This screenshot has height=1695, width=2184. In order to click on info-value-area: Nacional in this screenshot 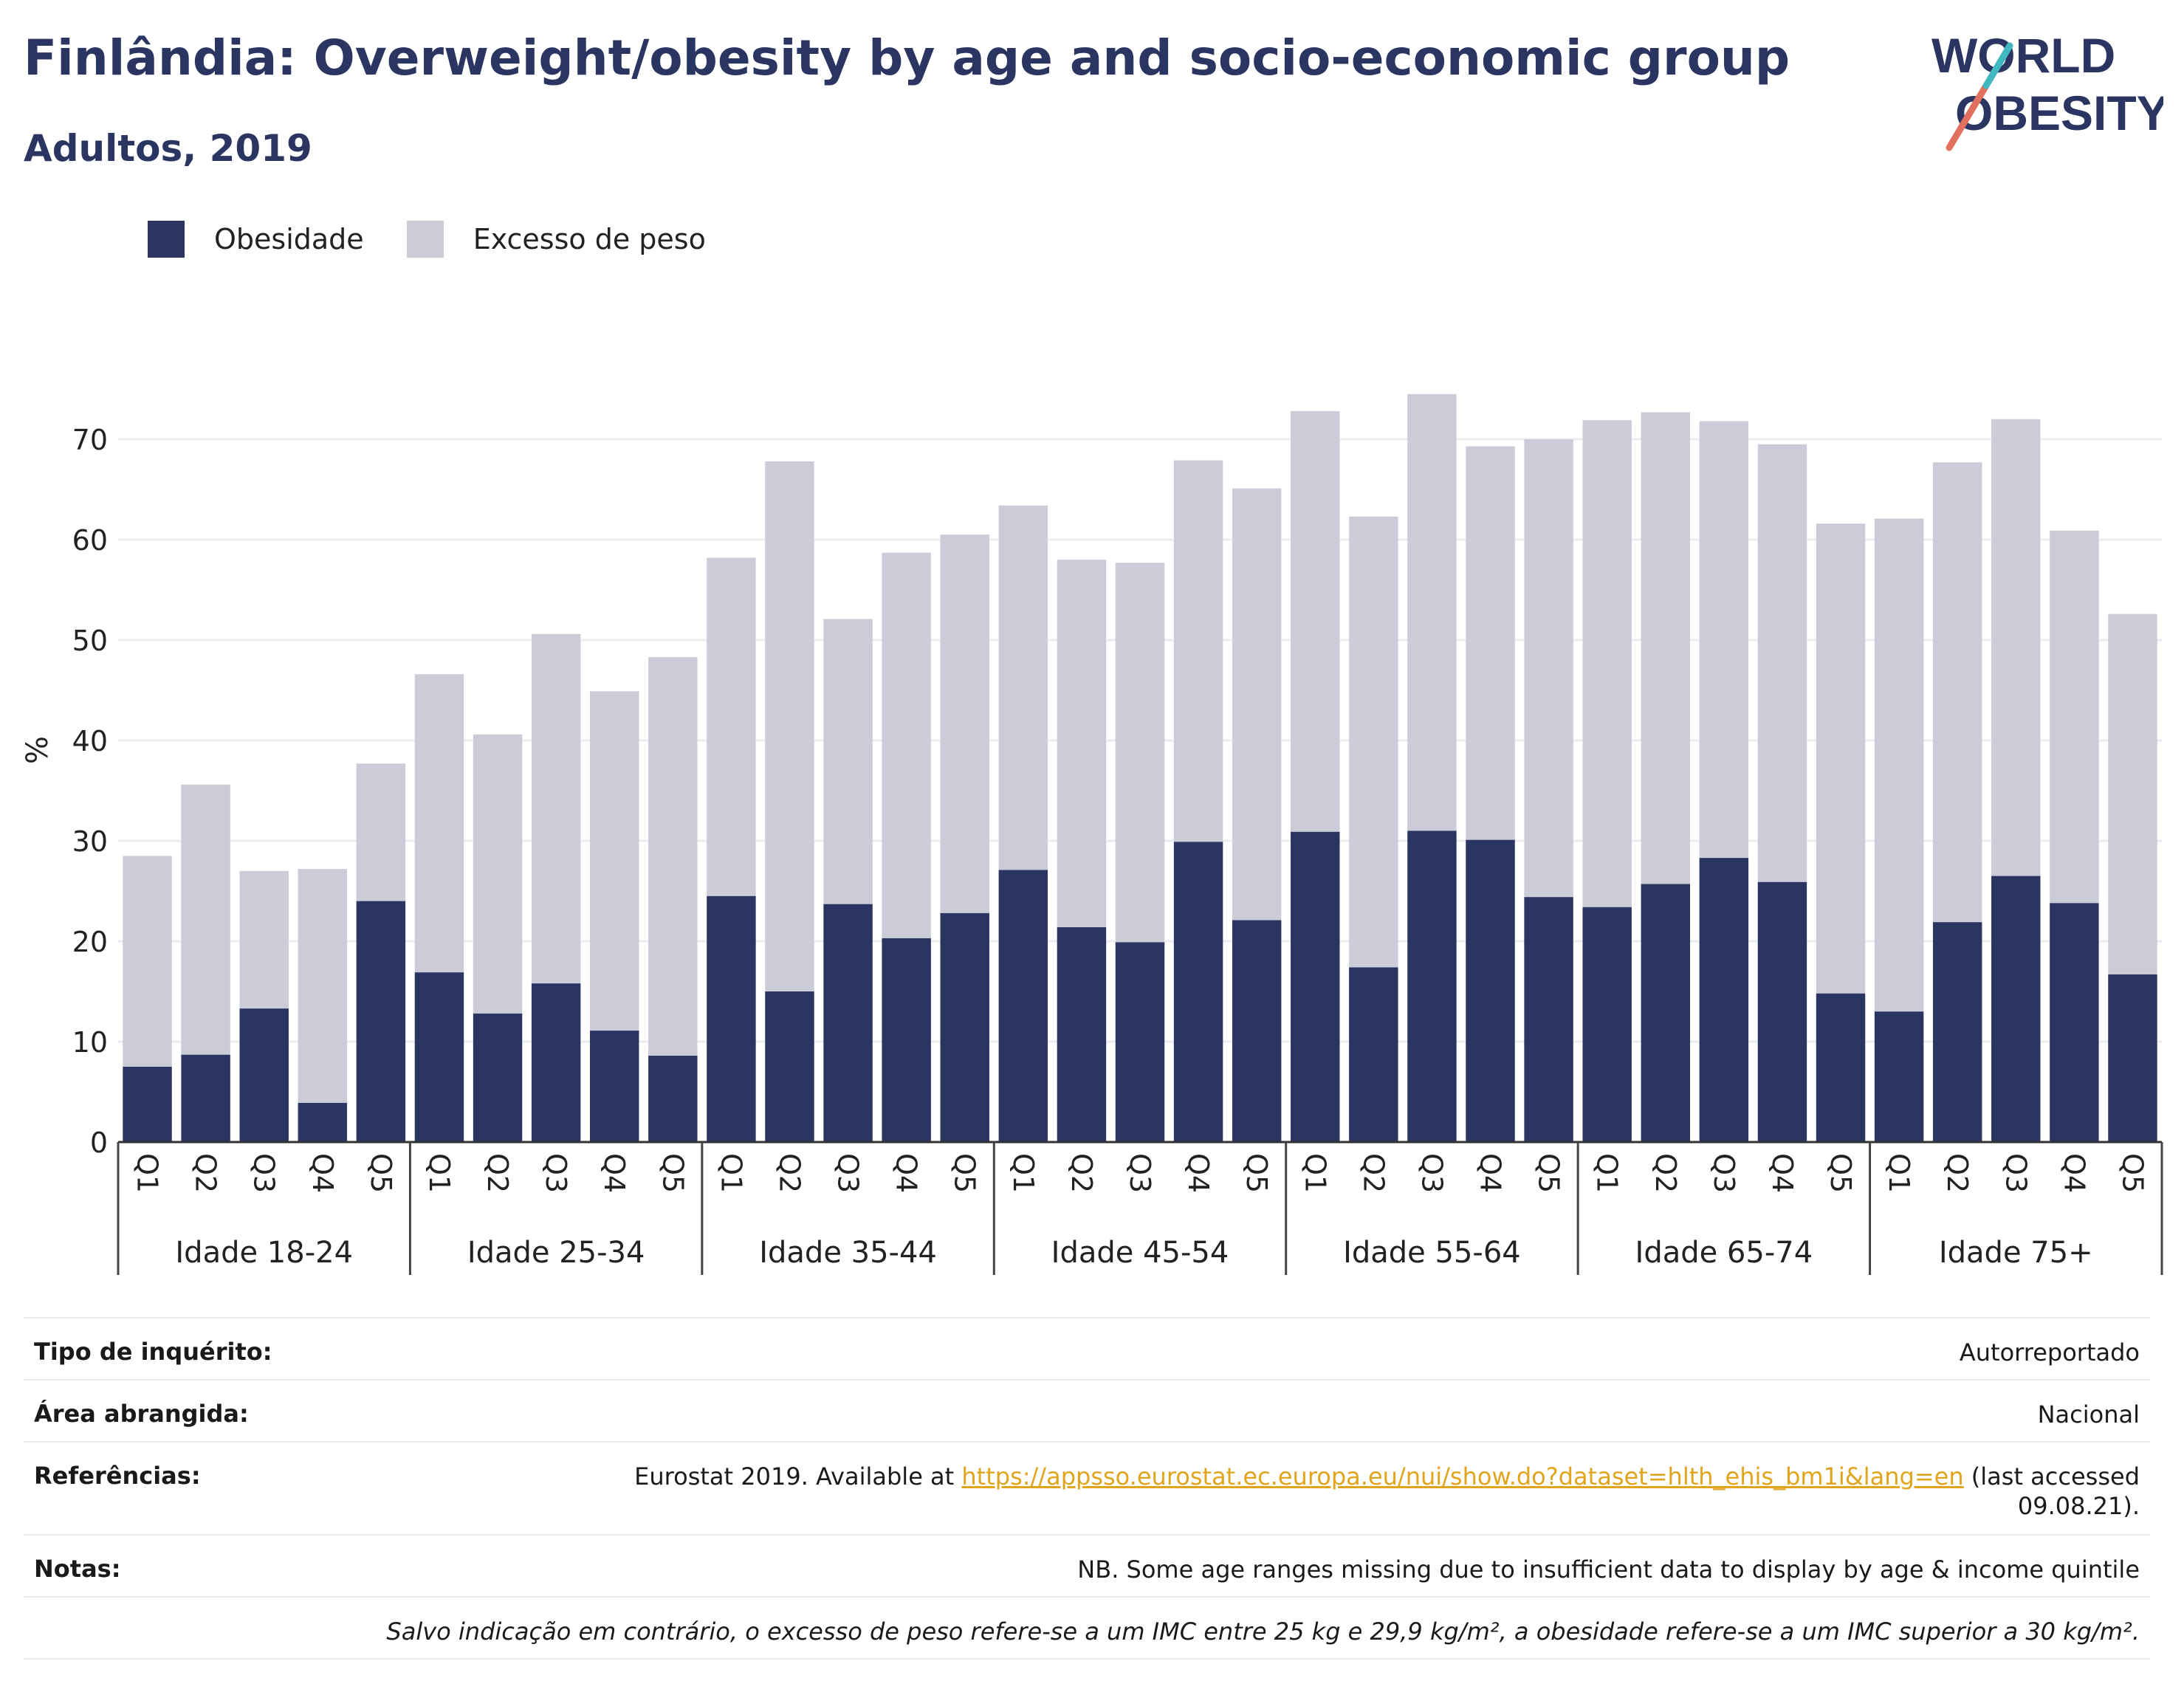, I will do `click(2088, 1414)`.